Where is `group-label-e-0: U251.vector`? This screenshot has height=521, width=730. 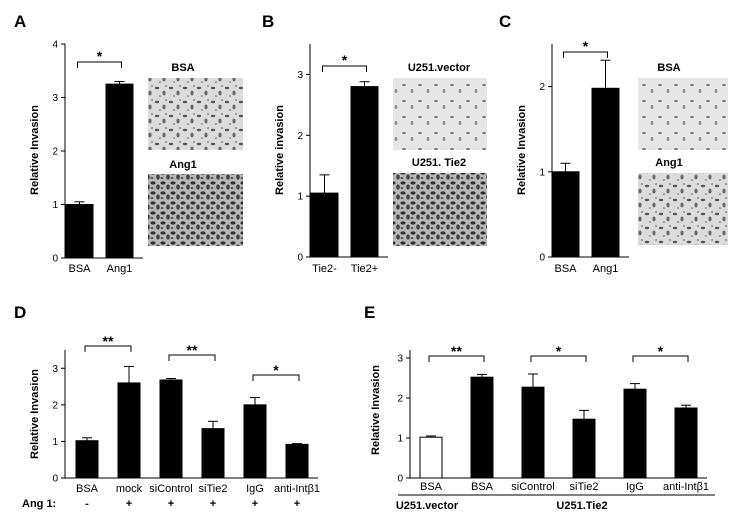
group-label-e-0: U251.vector is located at coordinates (427, 506).